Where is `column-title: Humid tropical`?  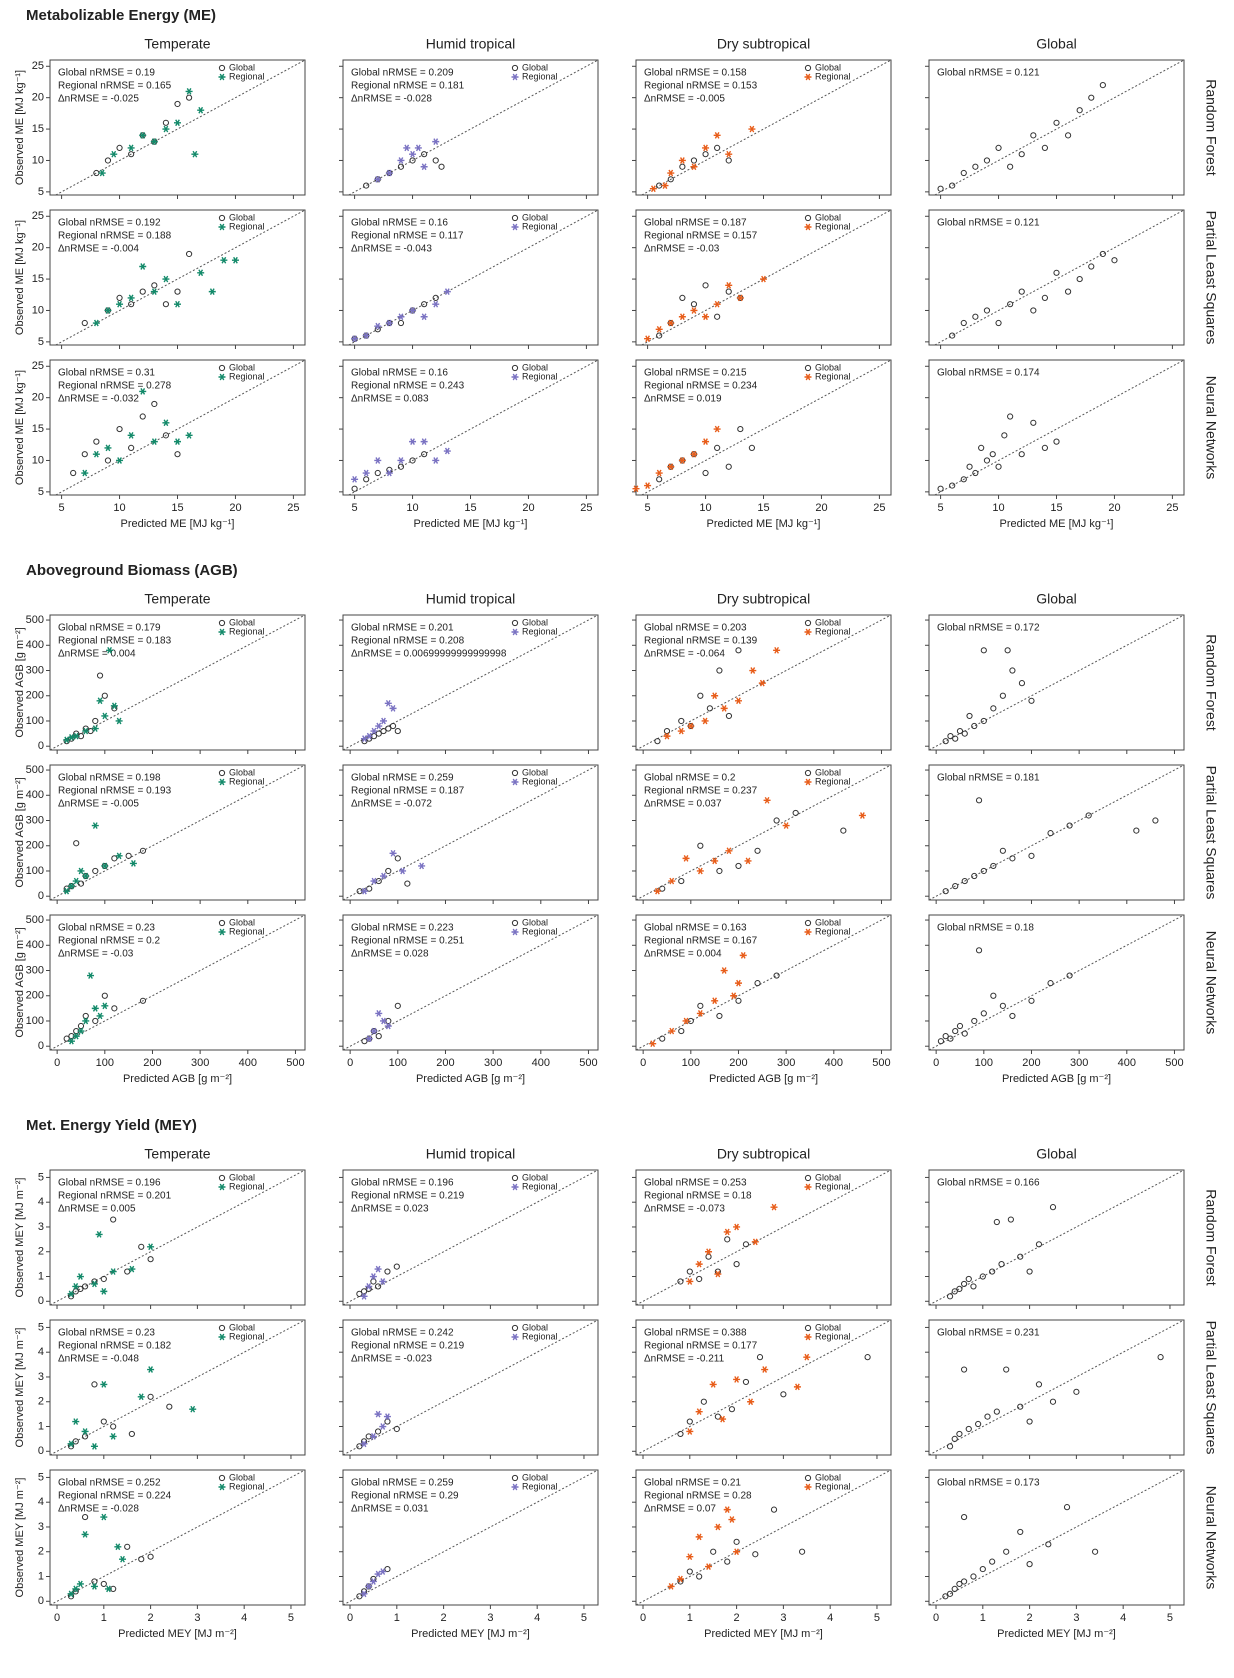
column-title: Humid tropical is located at coordinates (470, 1154).